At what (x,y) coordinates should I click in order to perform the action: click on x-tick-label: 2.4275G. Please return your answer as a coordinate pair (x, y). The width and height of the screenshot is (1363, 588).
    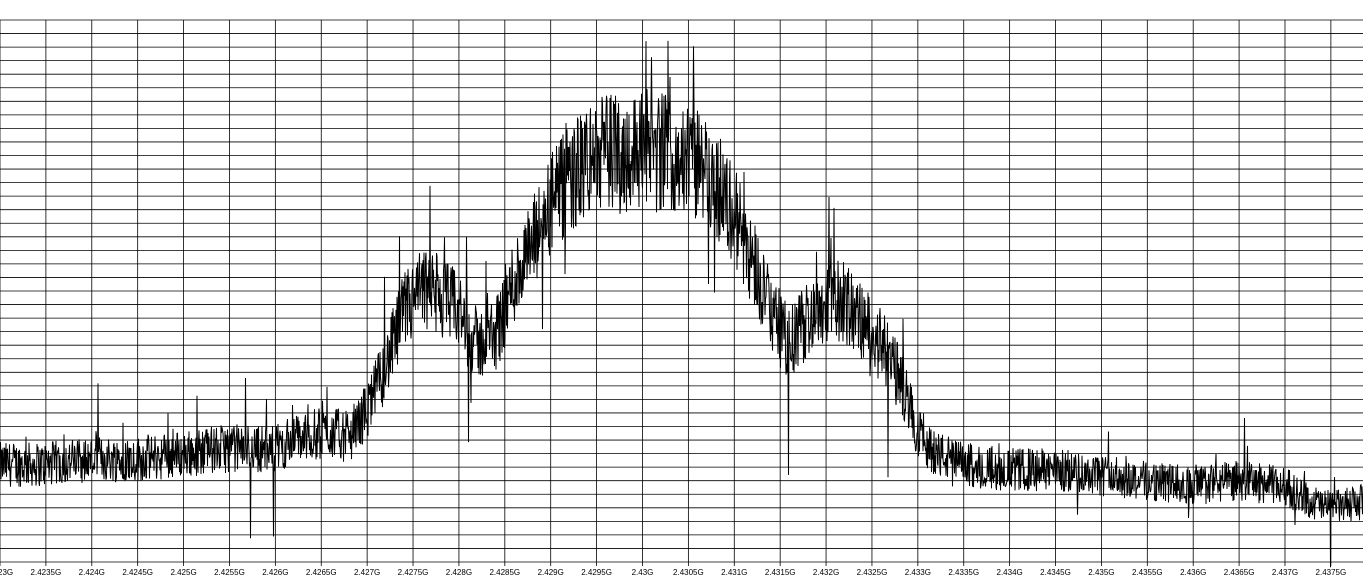
    Looking at the image, I should click on (413, 572).